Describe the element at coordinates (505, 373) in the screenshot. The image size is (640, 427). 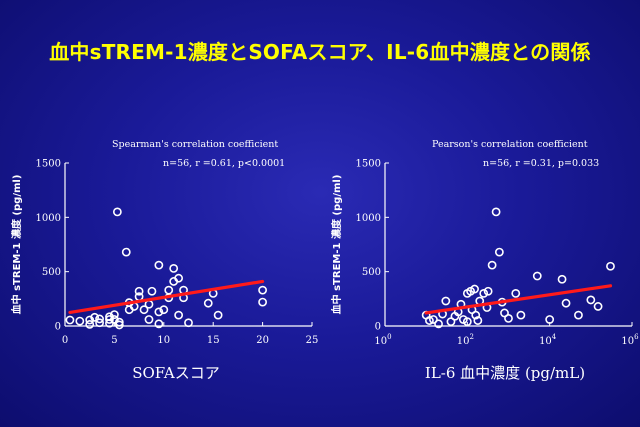
I see `x-axis-label: IL-6 血中濃度 (pg/mL)` at that location.